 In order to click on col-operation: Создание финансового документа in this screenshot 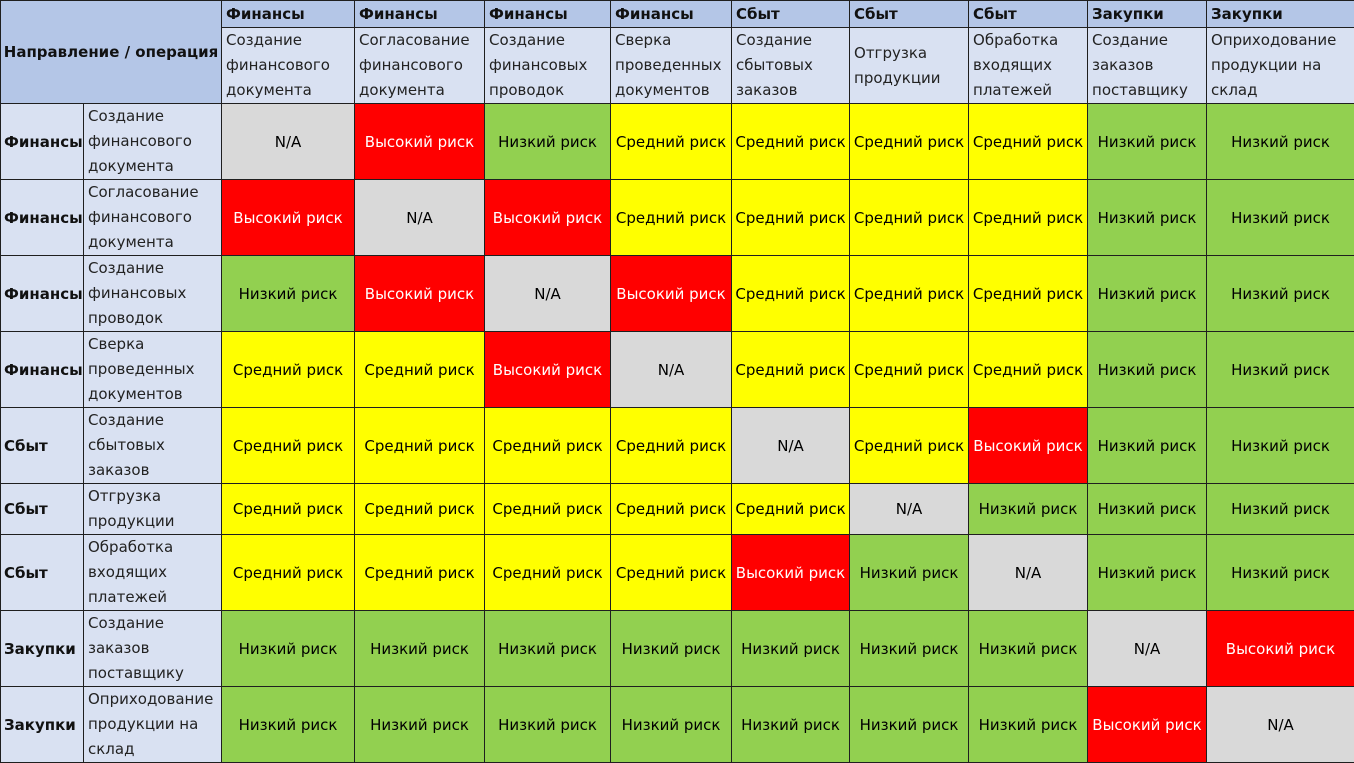, I will do `click(288, 66)`.